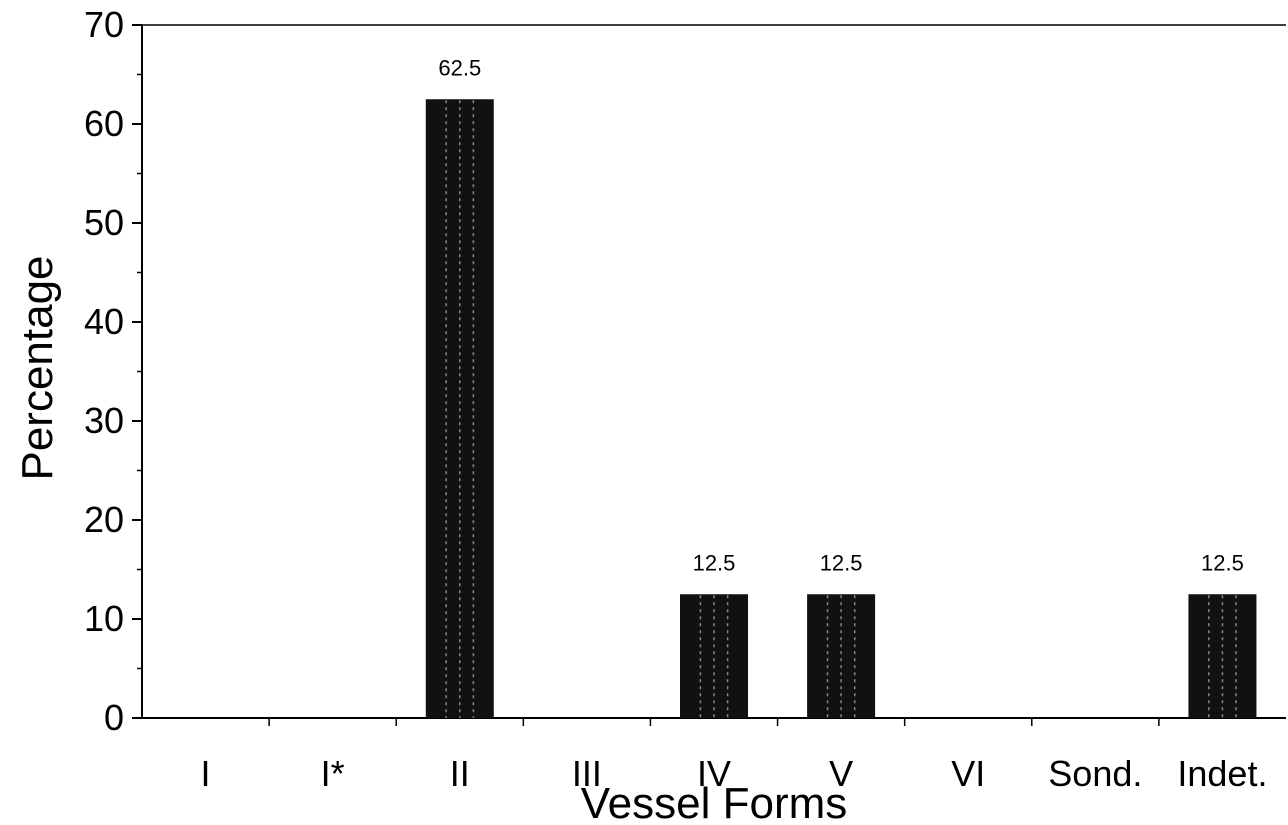  Describe the element at coordinates (587, 773) in the screenshot. I see `x-category-label: III` at that location.